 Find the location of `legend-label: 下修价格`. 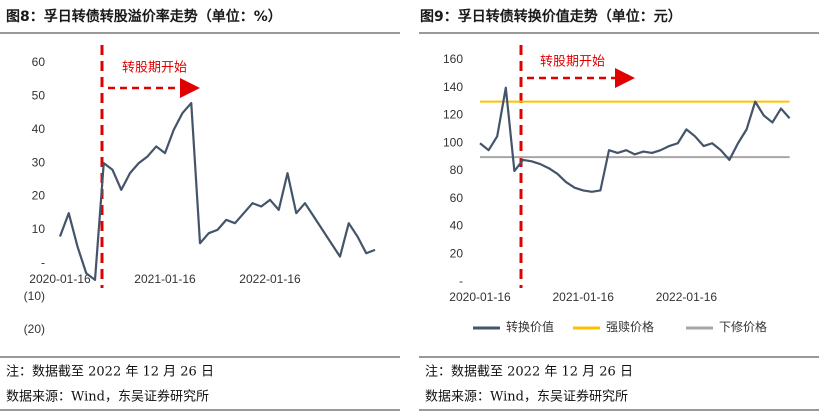

legend-label: 下修价格 is located at coordinates (743, 326).